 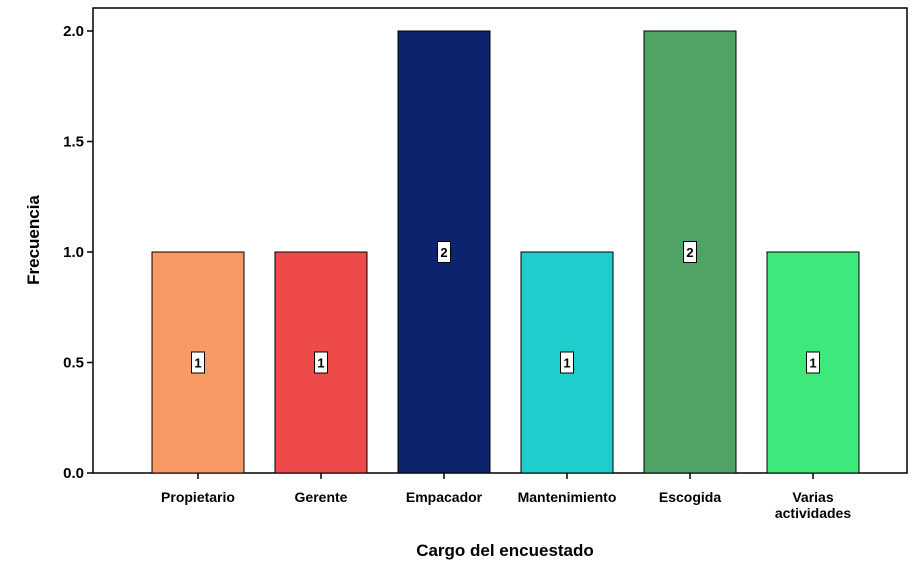 I want to click on y-tick-label: 2.0, so click(x=73, y=31).